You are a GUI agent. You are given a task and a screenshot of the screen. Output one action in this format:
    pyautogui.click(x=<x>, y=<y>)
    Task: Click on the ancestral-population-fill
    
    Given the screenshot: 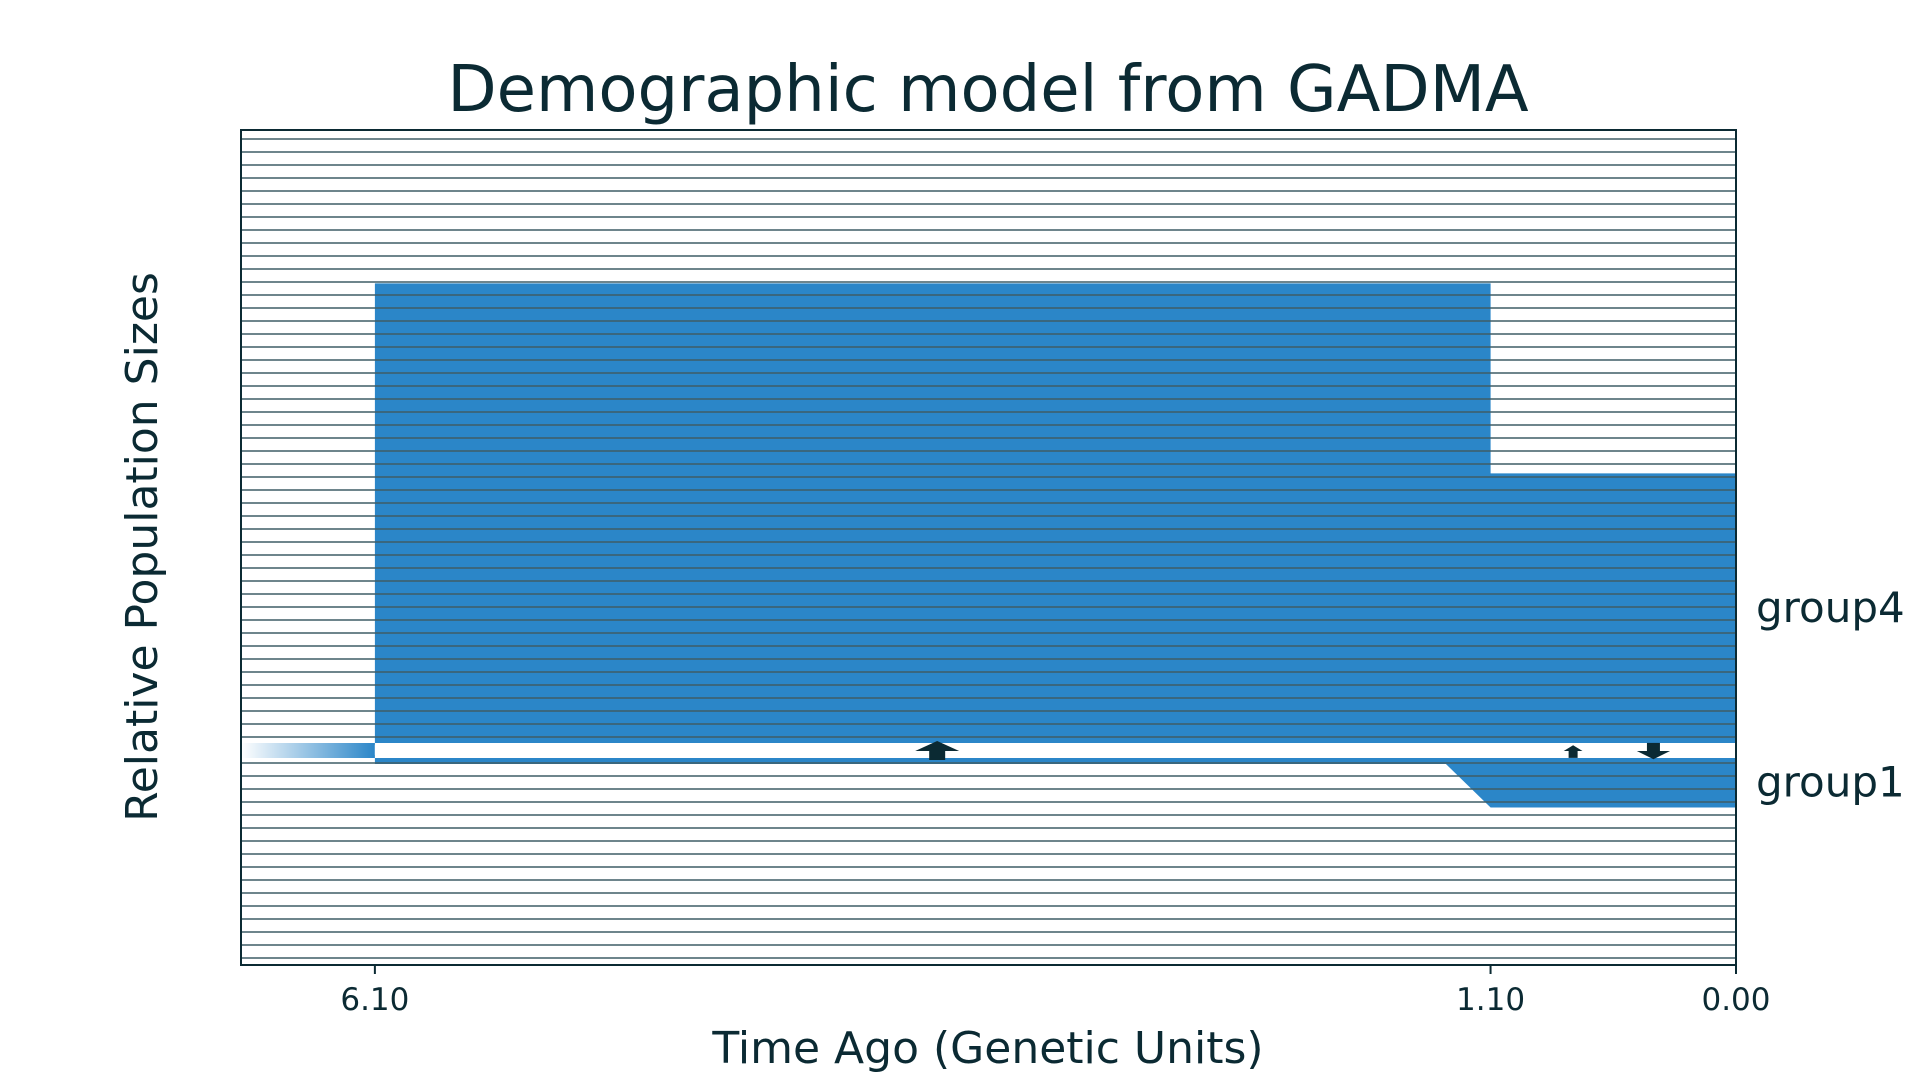 What is the action you would take?
    pyautogui.click(x=308, y=750)
    